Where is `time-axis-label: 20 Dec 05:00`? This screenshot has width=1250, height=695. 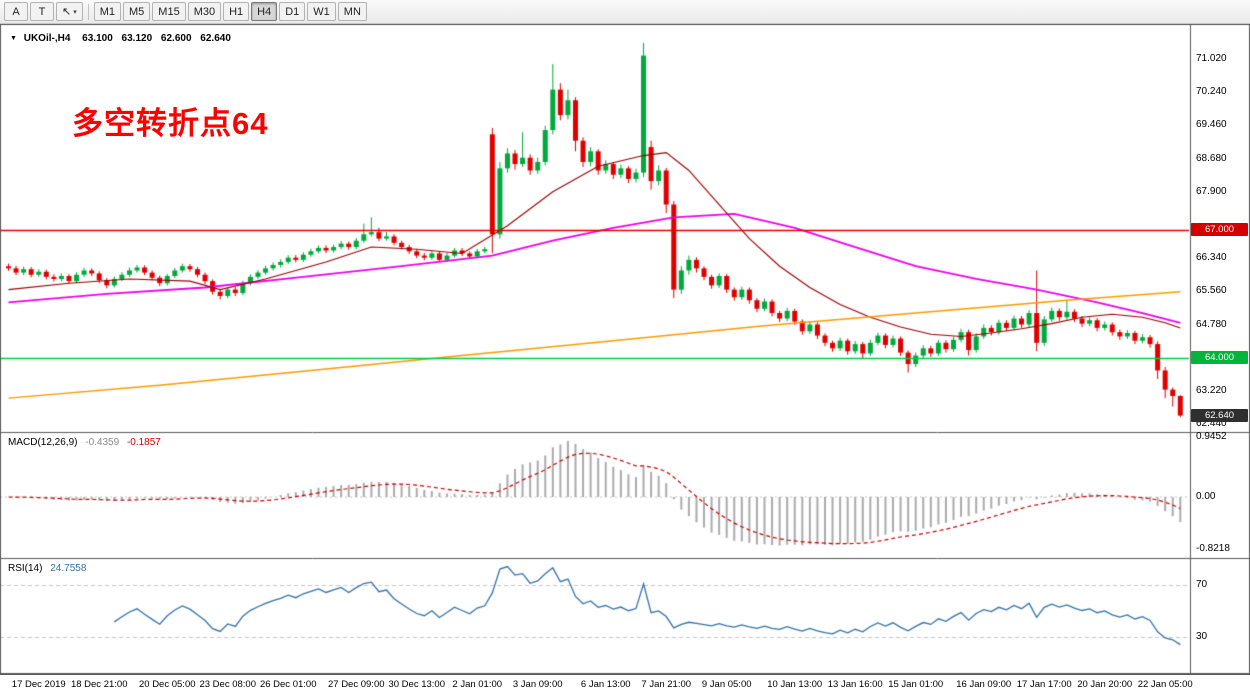
time-axis-label: 20 Dec 05:00 is located at coordinates (167, 684).